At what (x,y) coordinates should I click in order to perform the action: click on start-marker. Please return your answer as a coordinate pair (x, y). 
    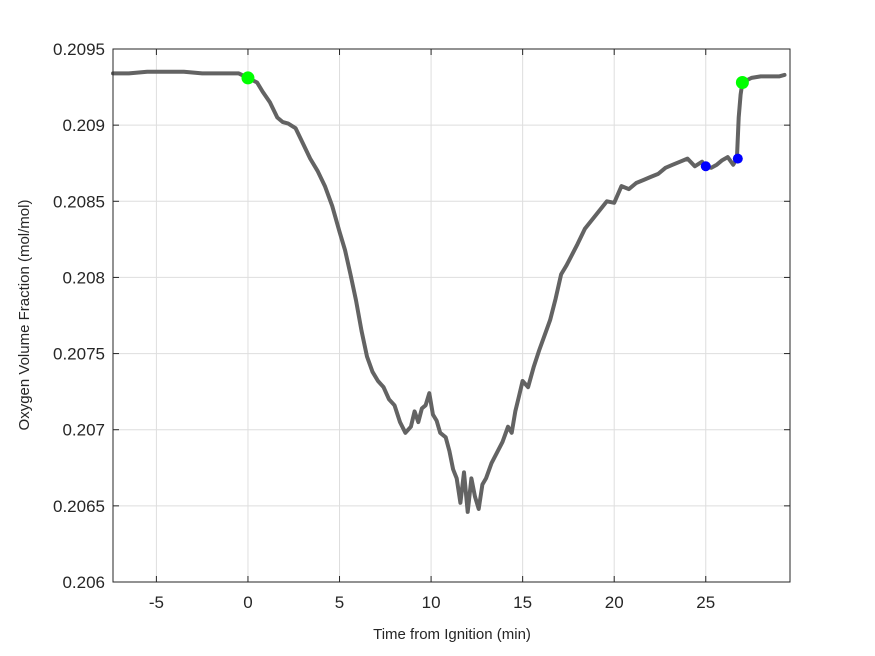
    Looking at the image, I should click on (248, 78).